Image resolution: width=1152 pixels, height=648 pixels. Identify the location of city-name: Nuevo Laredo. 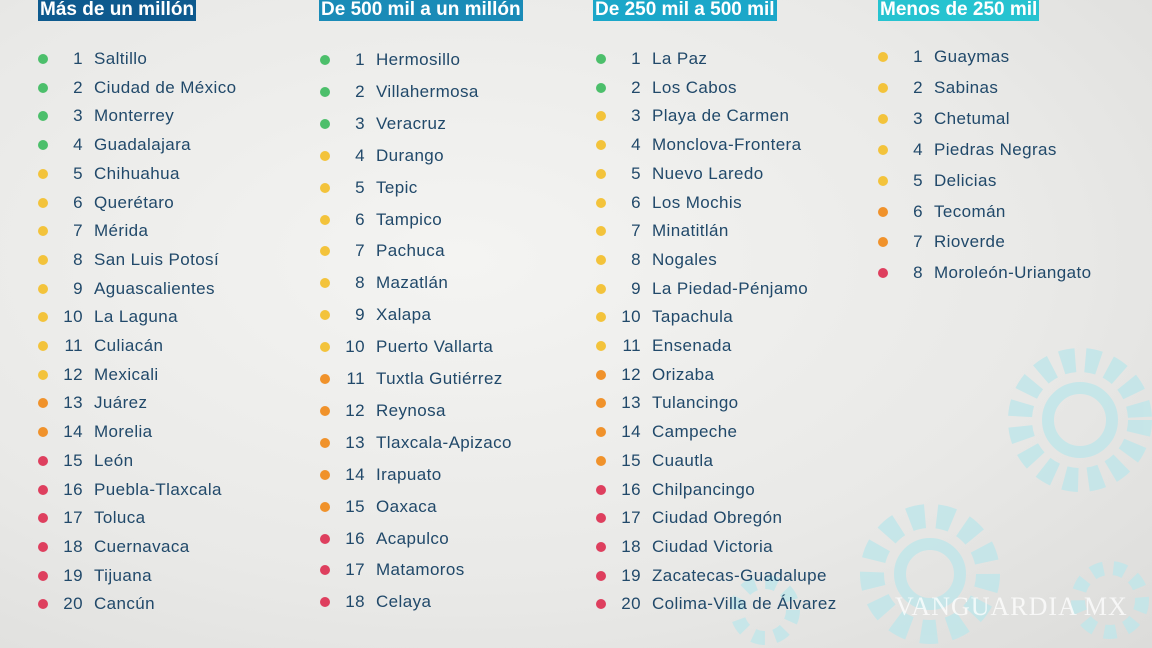
(708, 173).